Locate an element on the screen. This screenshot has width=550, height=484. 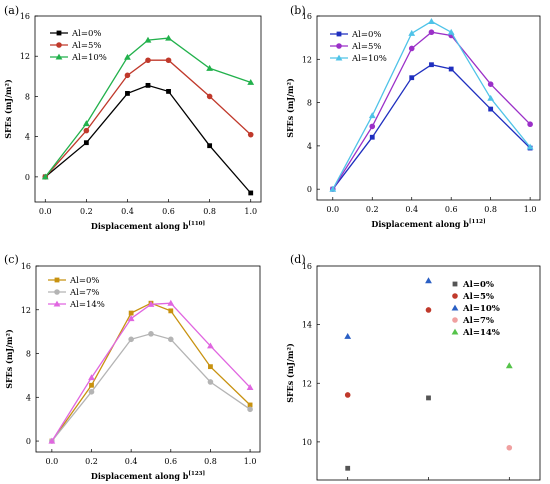
legend-label: Al=0% is located at coordinates (366, 35).